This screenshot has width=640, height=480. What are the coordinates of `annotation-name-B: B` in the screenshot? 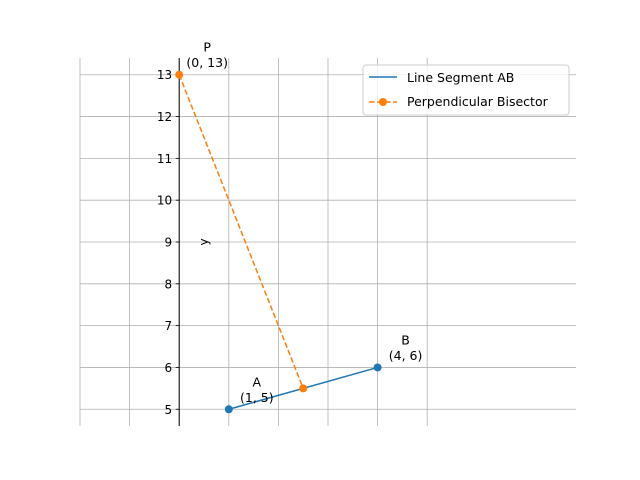 It's located at (405, 339).